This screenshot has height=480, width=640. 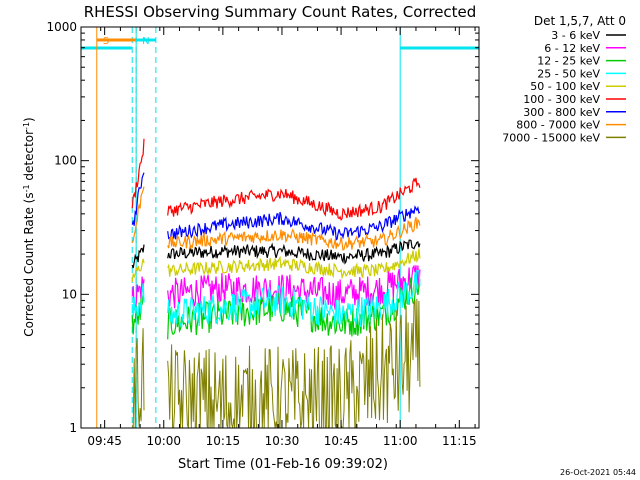 What do you see at coordinates (400, 441) in the screenshot?
I see `x-tick-label-5: 11:00` at bounding box center [400, 441].